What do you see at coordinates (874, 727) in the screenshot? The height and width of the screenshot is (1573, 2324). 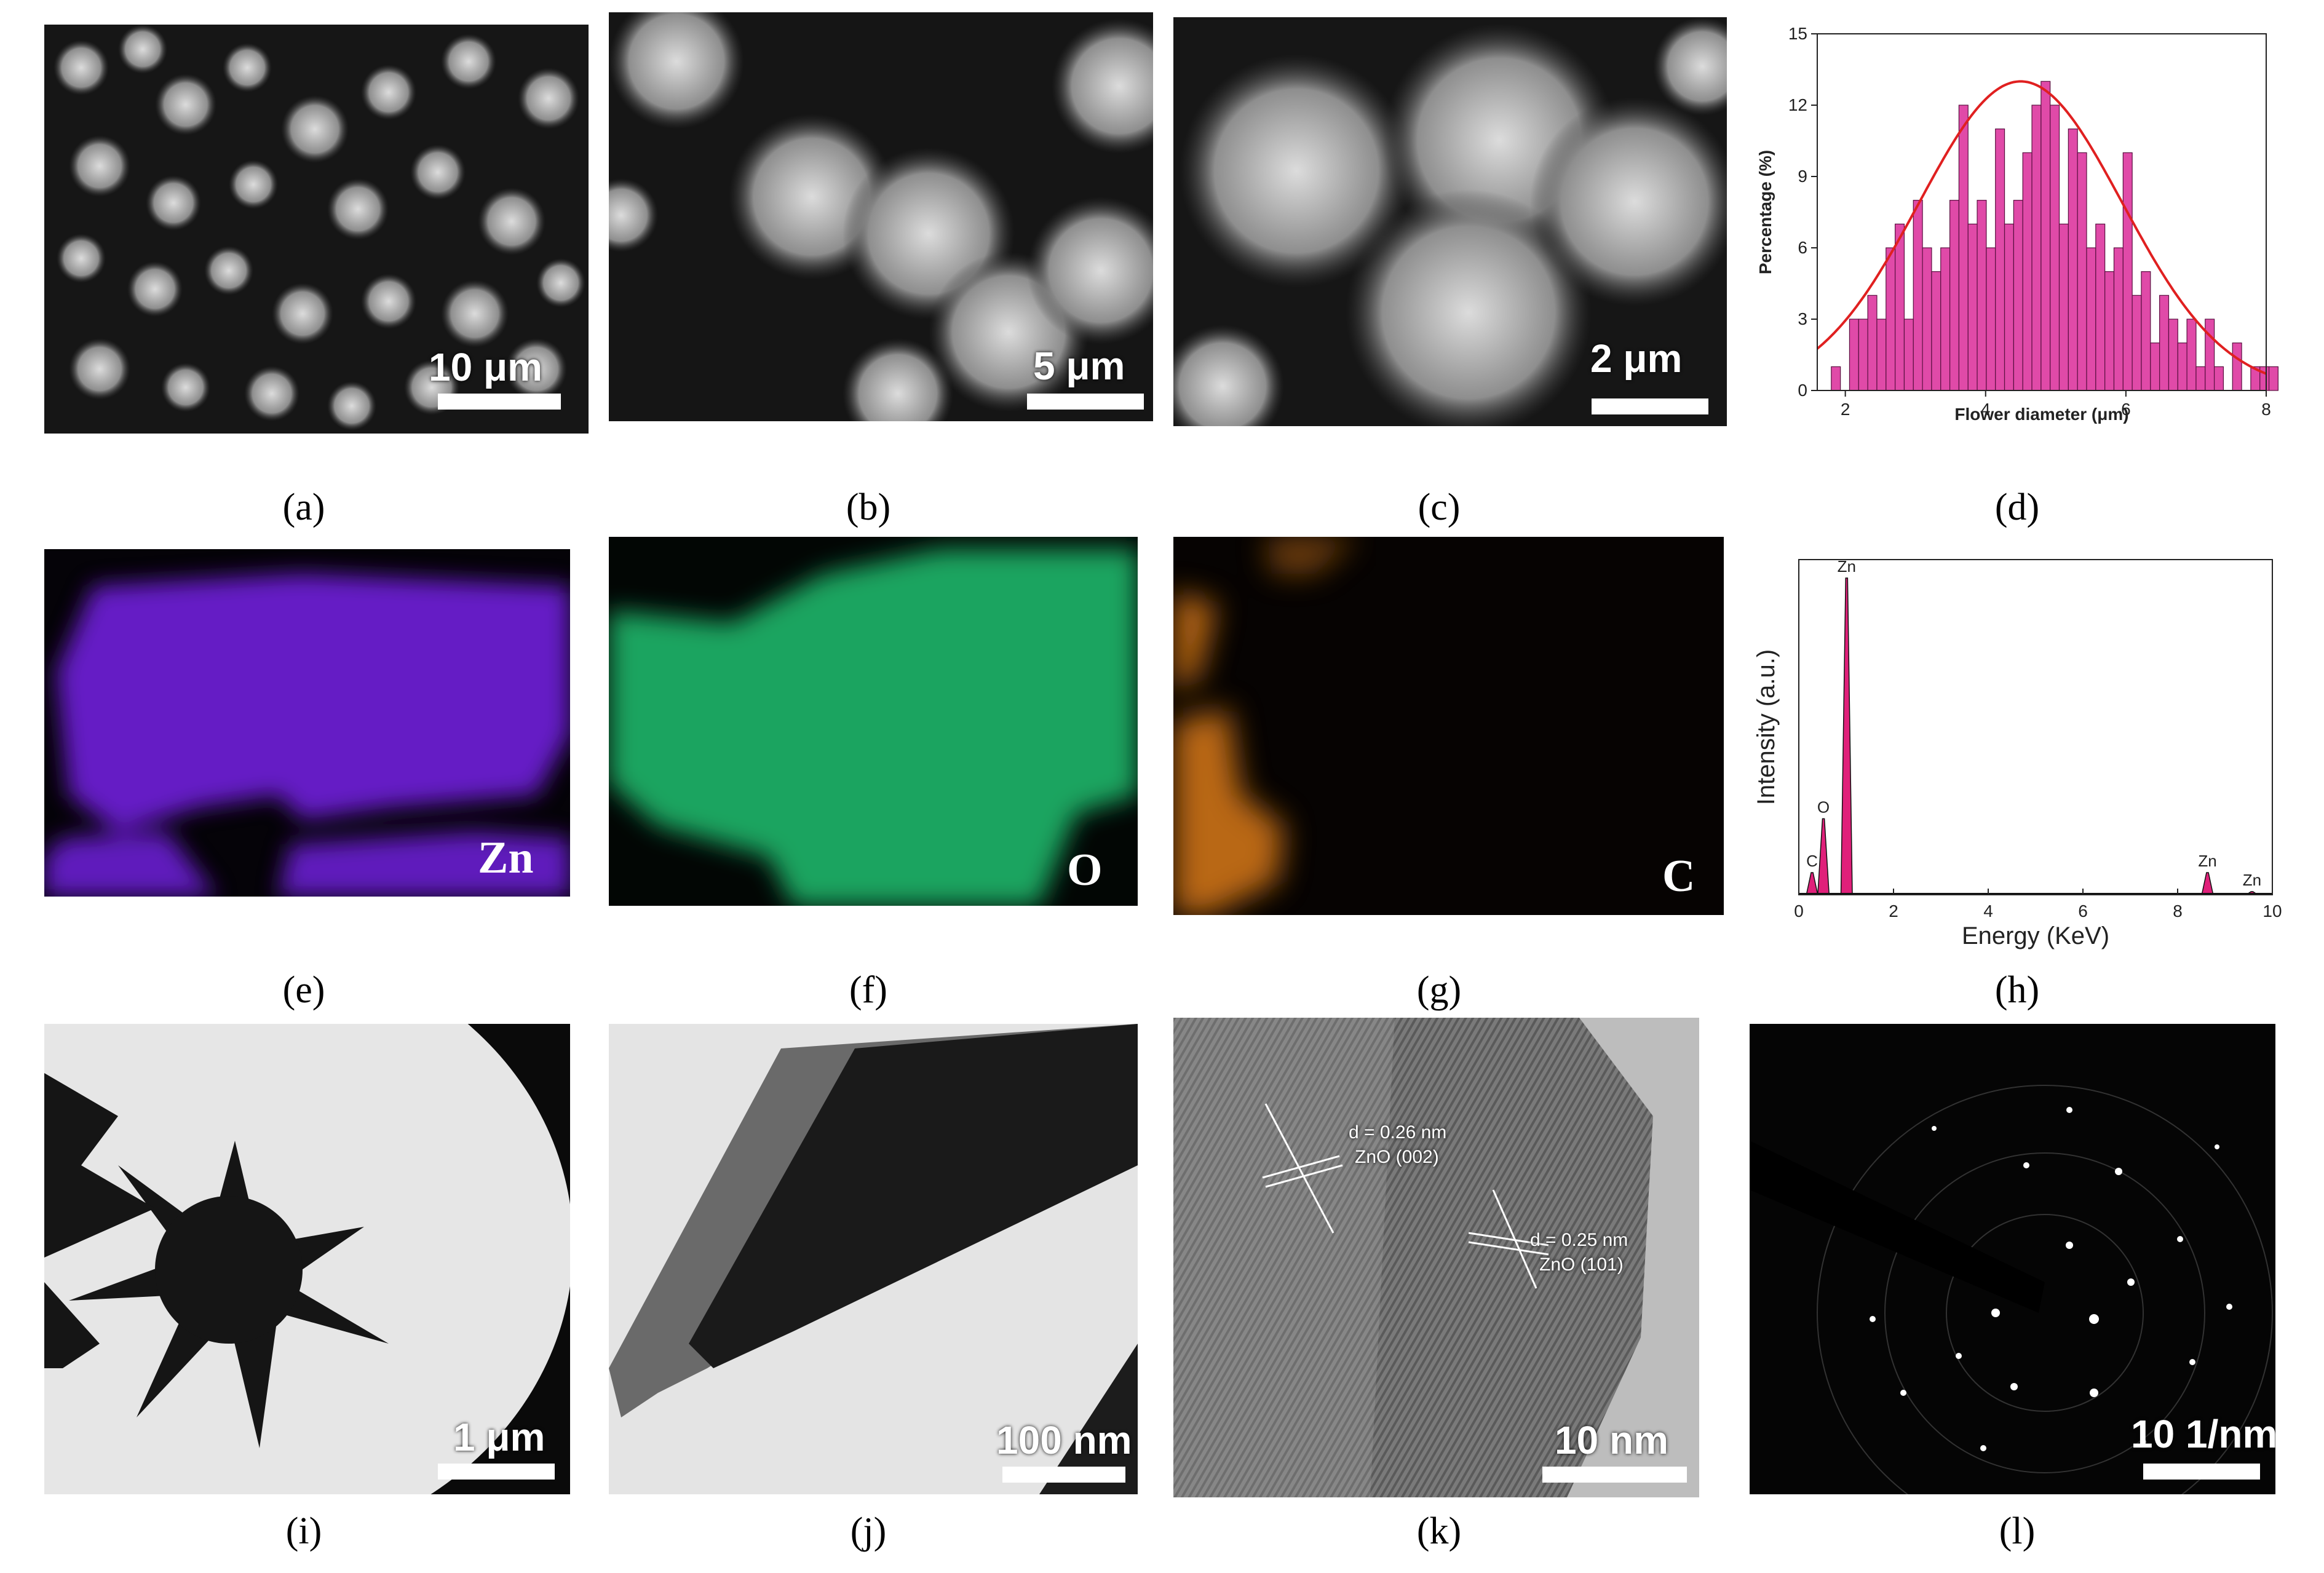 I see `o-distribution` at bounding box center [874, 727].